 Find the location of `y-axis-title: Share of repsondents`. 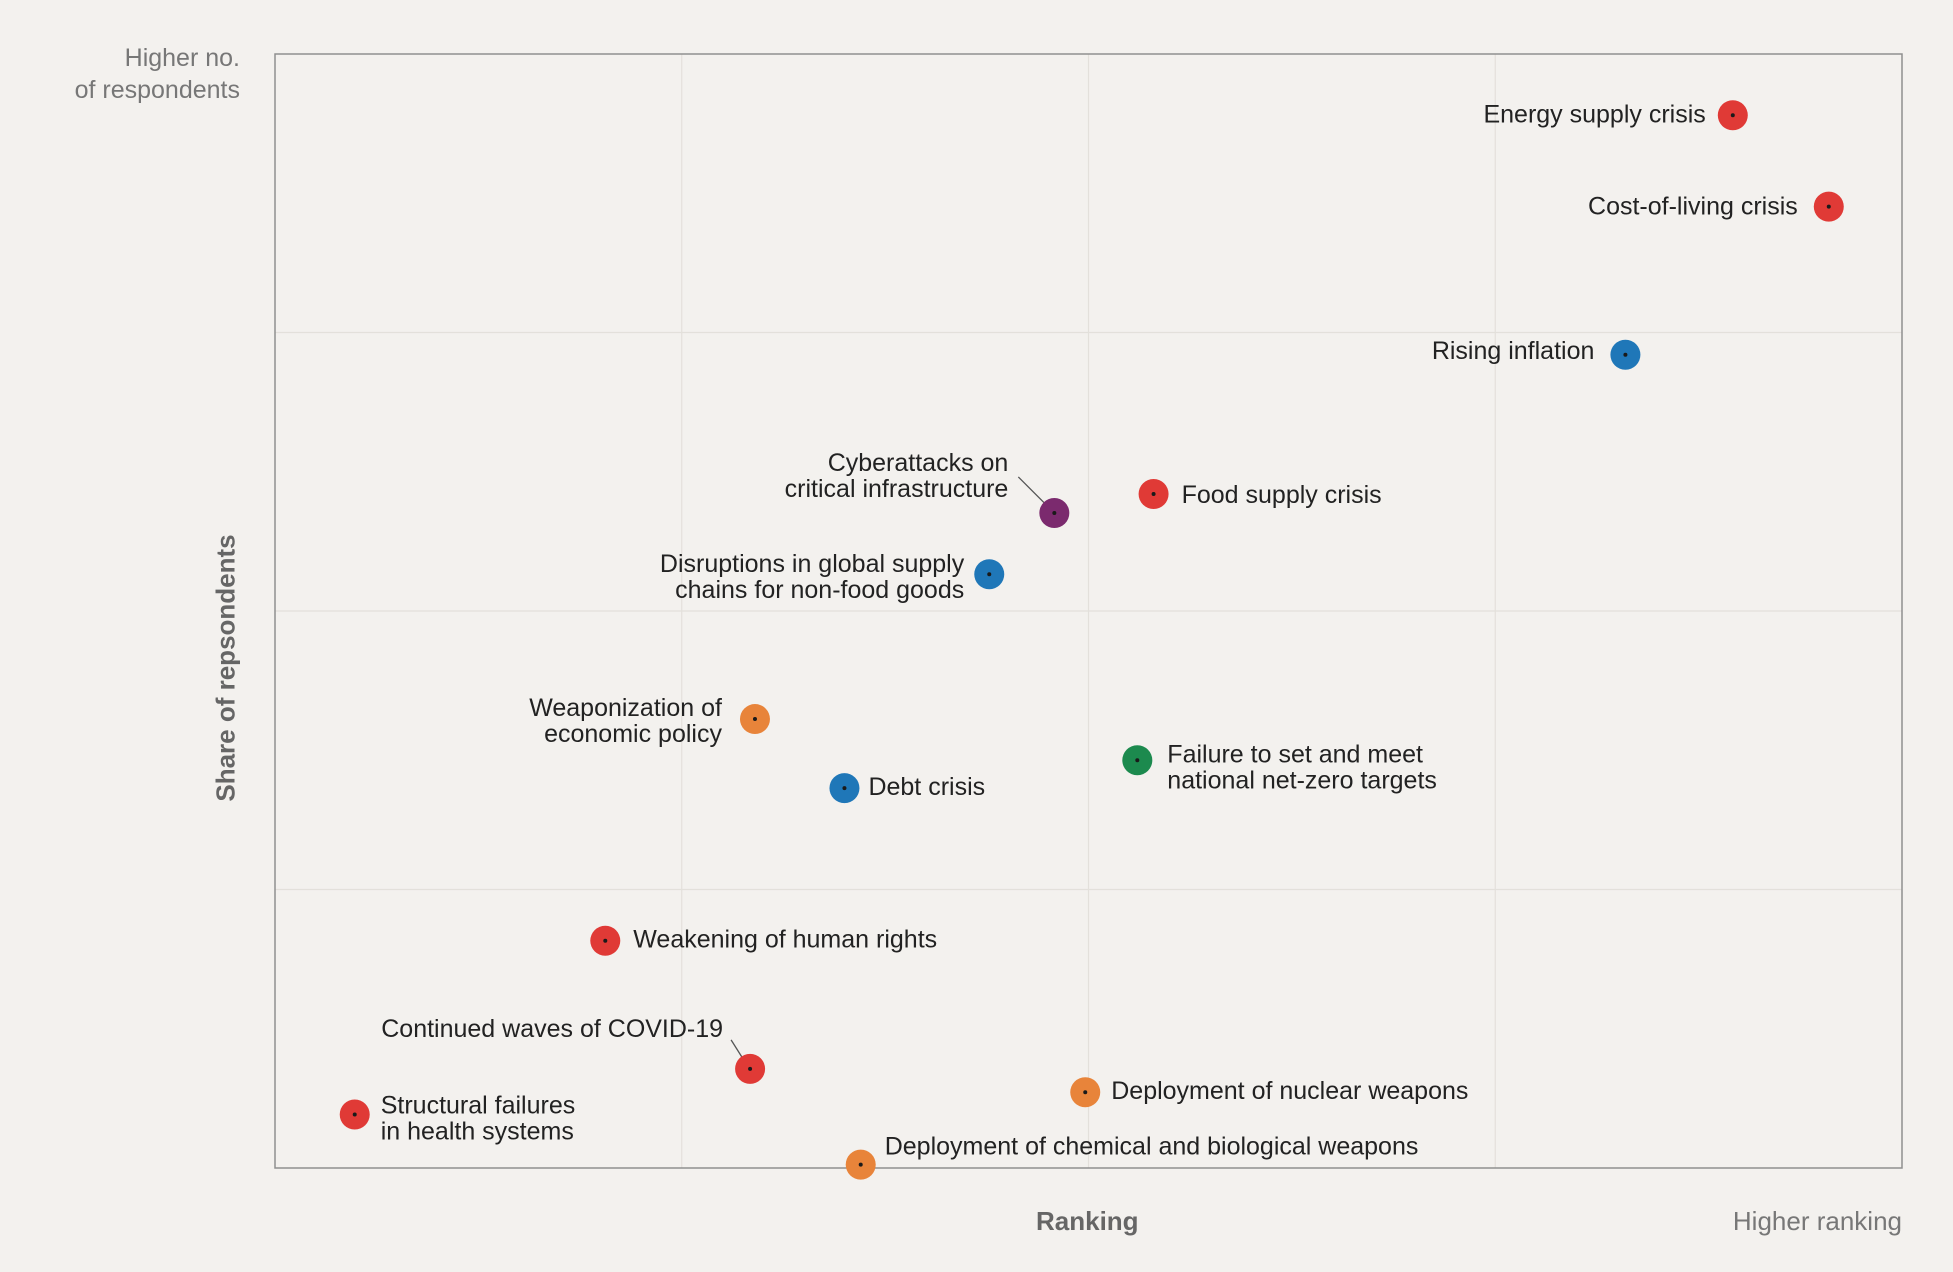

y-axis-title: Share of repsondents is located at coordinates (225, 668).